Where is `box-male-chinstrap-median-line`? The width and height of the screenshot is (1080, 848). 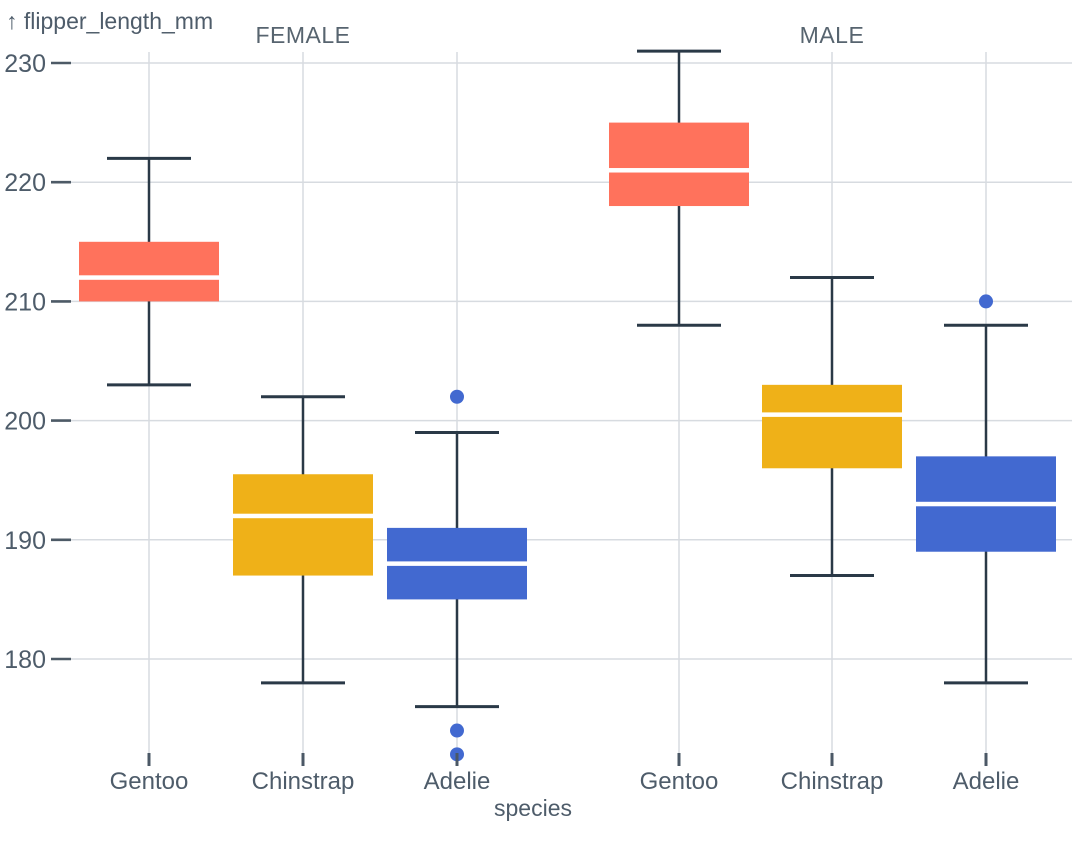
box-male-chinstrap-median-line is located at coordinates (832, 414).